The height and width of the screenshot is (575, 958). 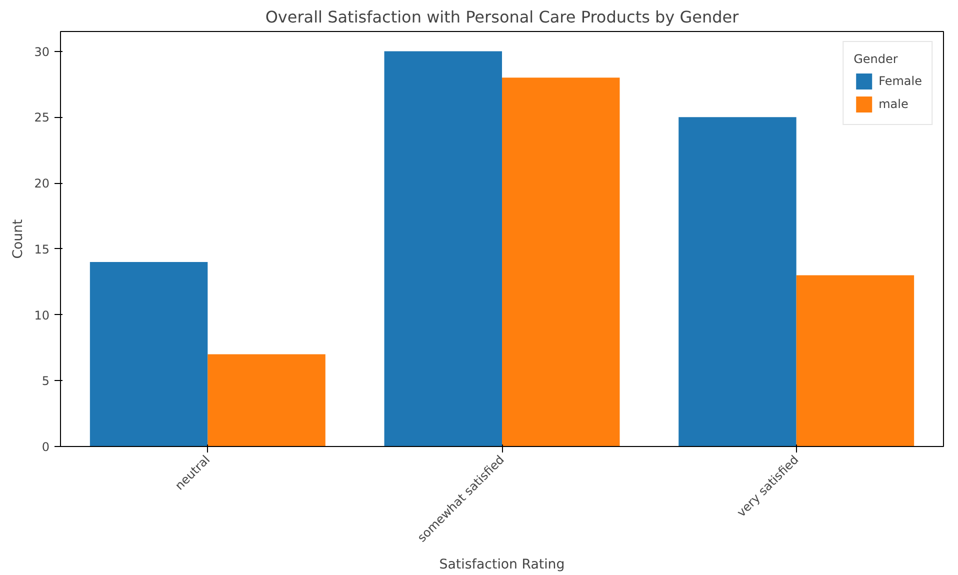 What do you see at coordinates (502, 565) in the screenshot?
I see `x-axis-title: Satisfaction Rating` at bounding box center [502, 565].